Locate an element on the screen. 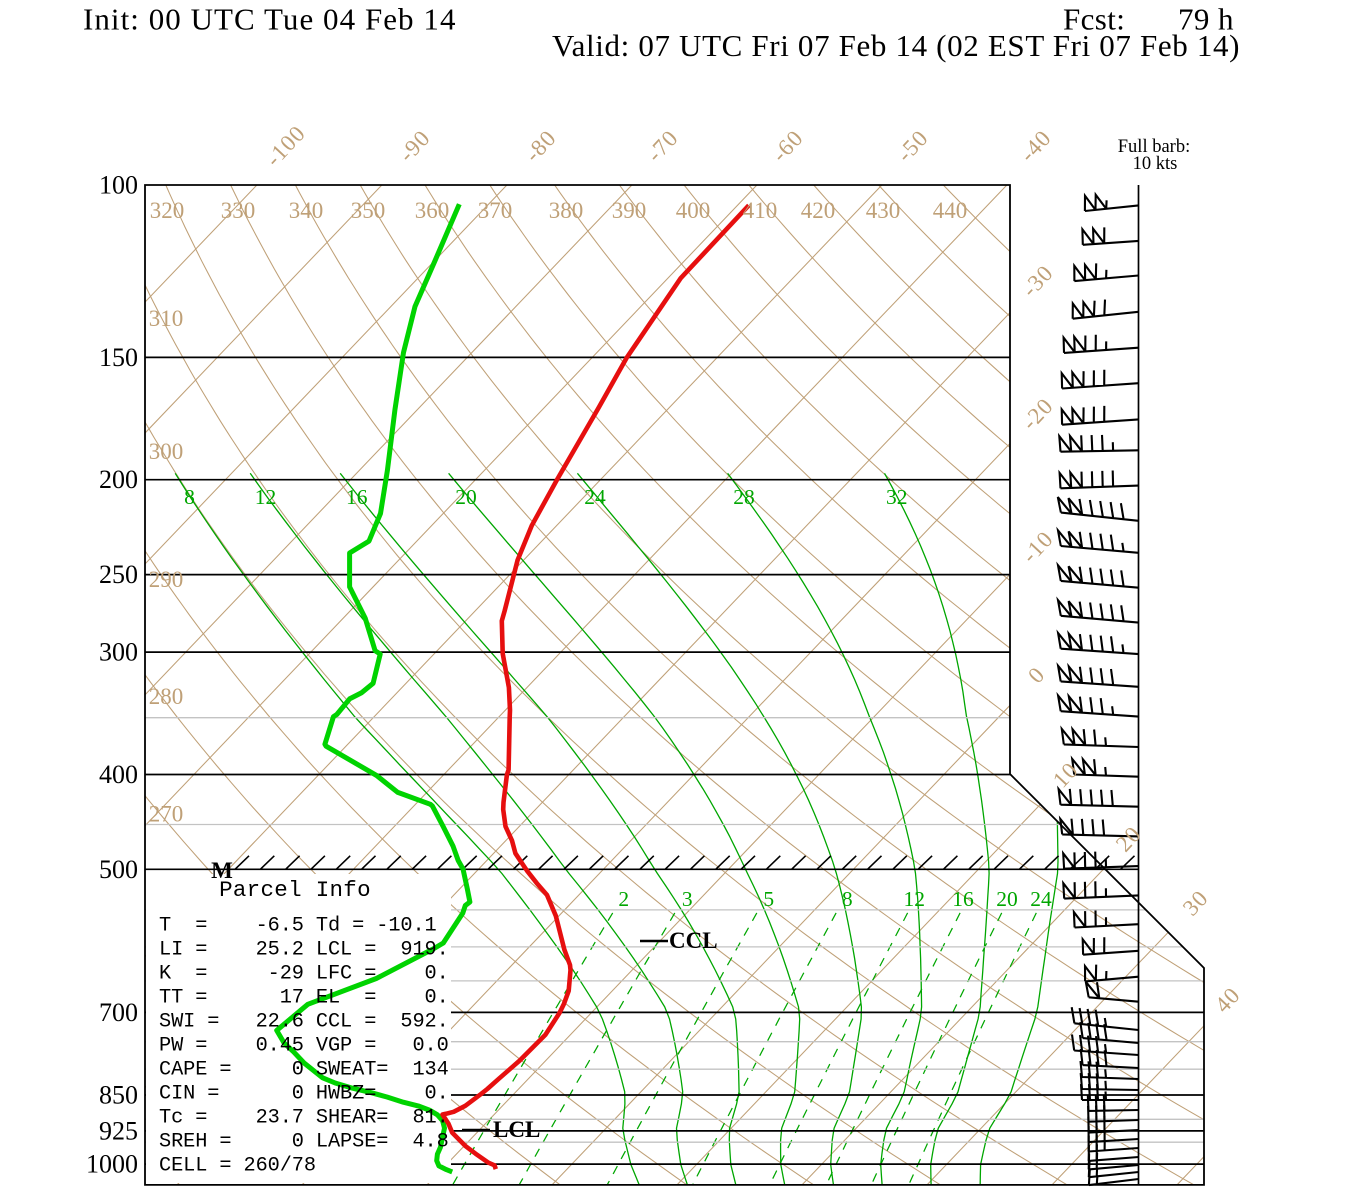 This screenshot has height=1200, width=1350. svg-text: 200 is located at coordinates (118, 479).